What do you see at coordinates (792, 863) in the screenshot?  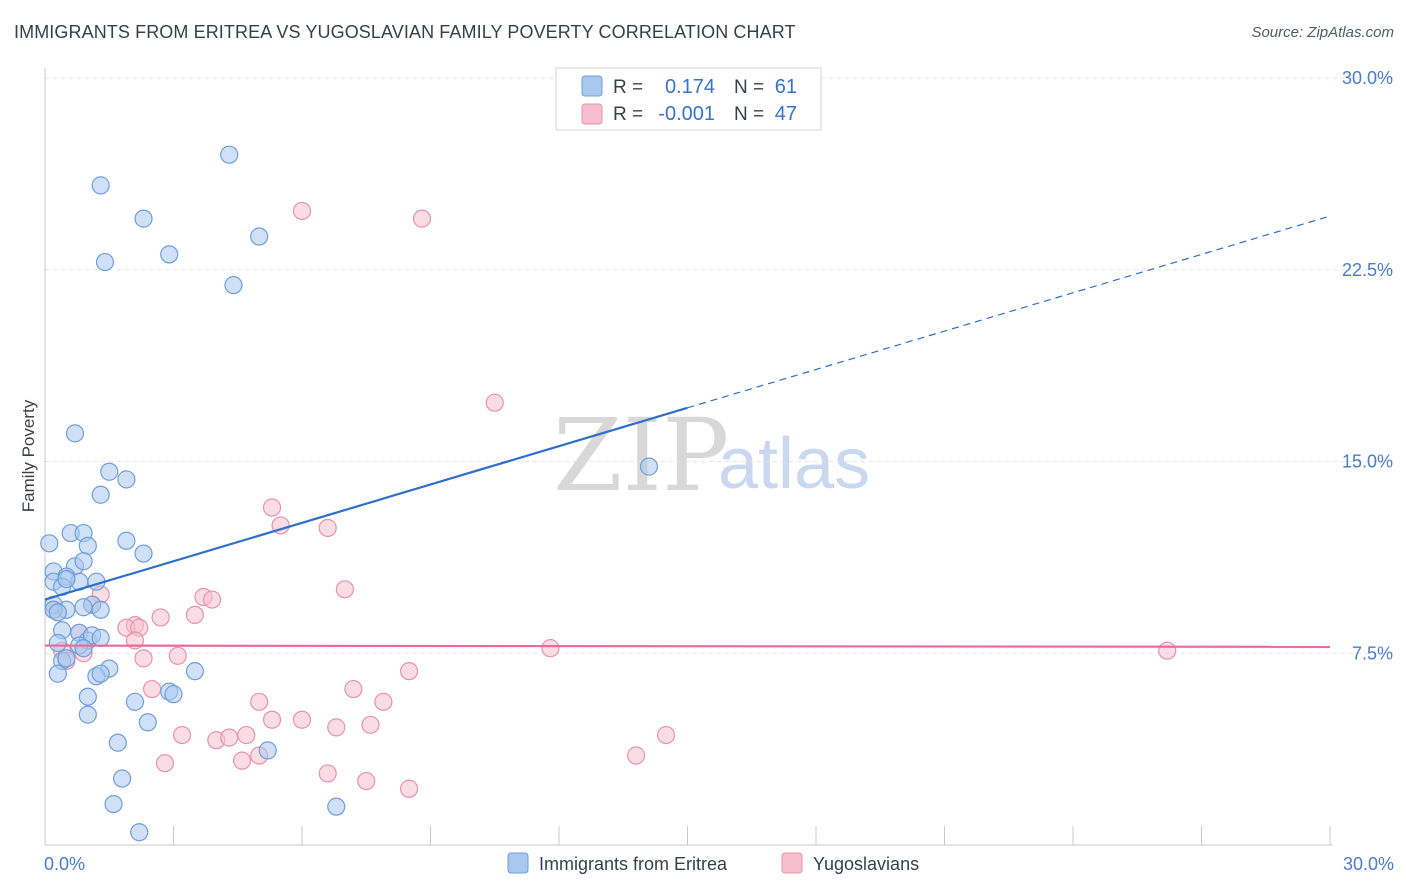 I see `series-legend-swatch-yugoslavians` at bounding box center [792, 863].